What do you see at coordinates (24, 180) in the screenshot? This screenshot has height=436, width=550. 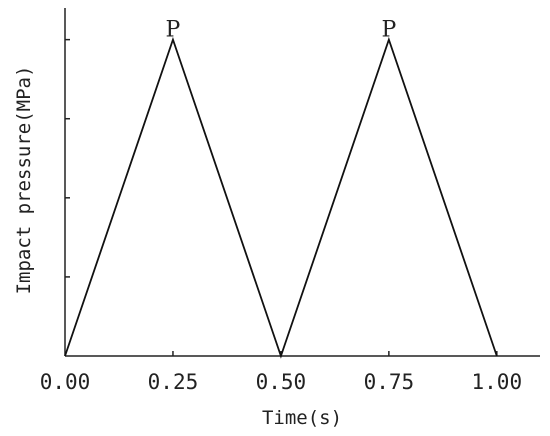 I see `y-axis-label: Impact pressure(MPa)` at bounding box center [24, 180].